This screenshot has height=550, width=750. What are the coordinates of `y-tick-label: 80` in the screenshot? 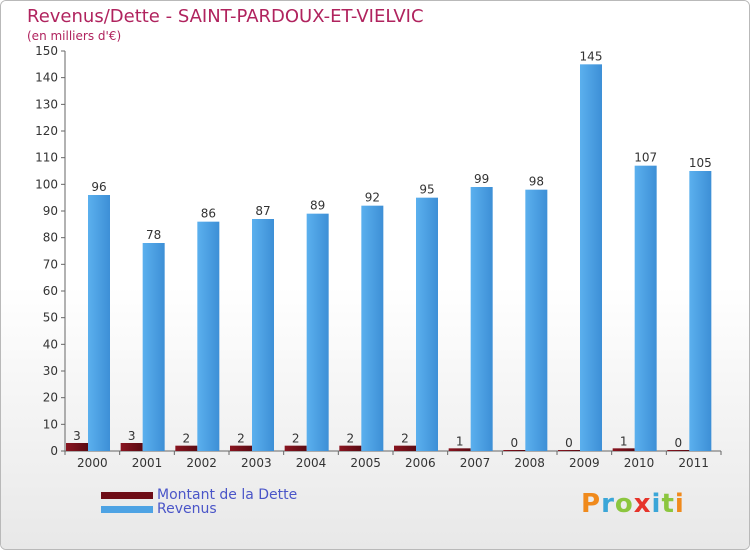 It's located at (50, 238).